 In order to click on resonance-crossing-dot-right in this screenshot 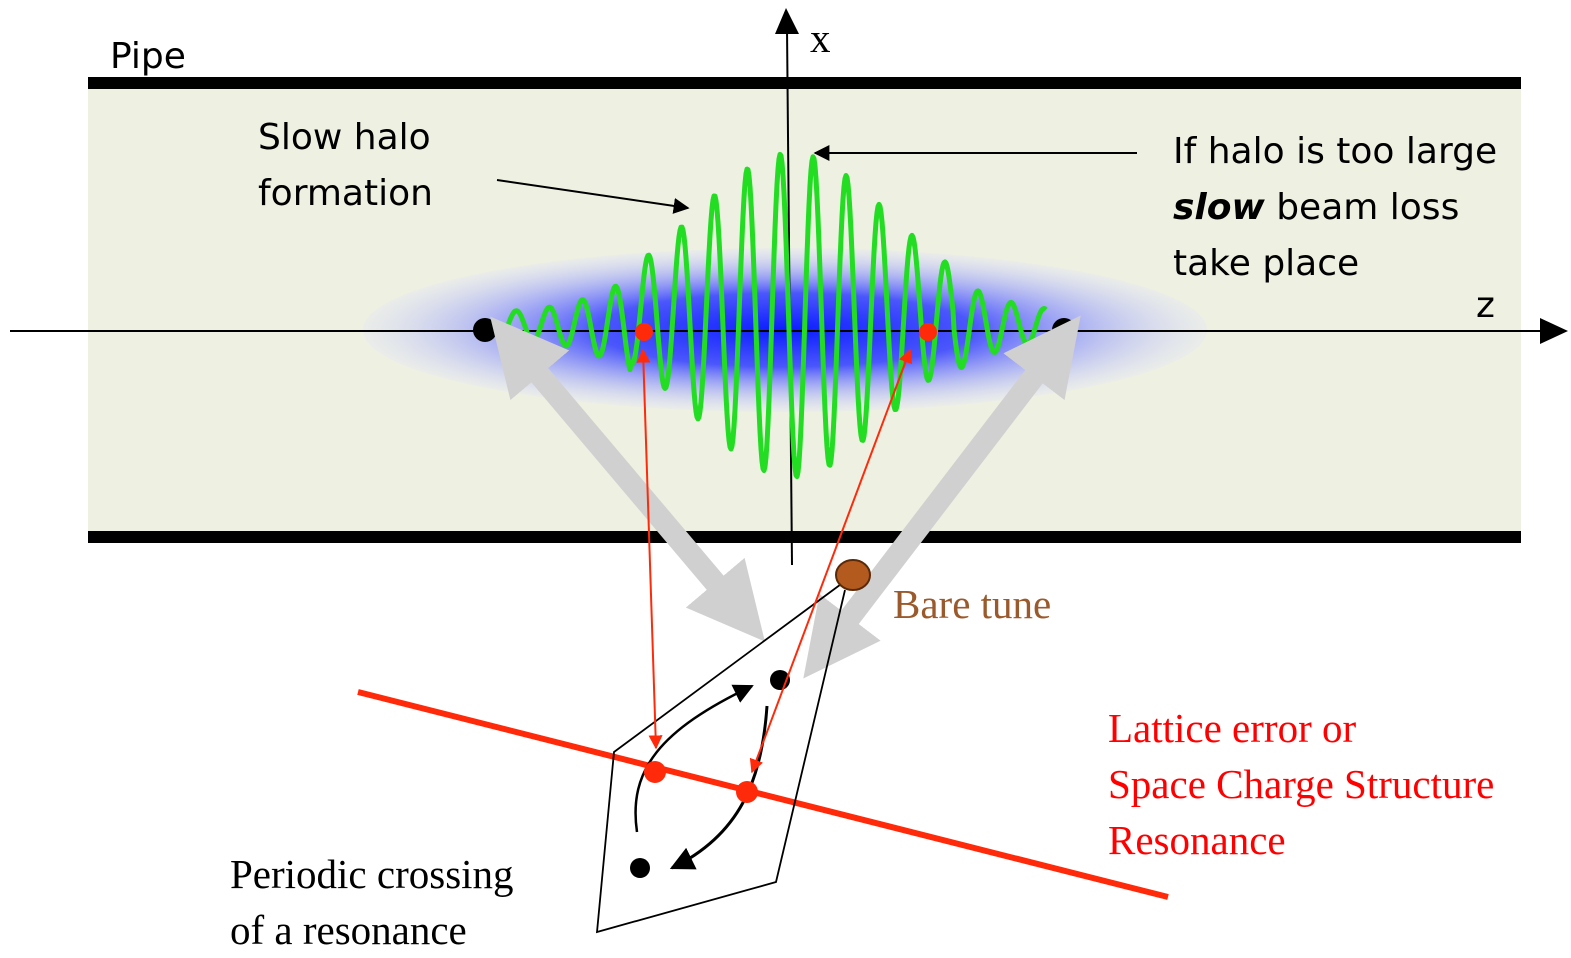, I will do `click(747, 792)`.